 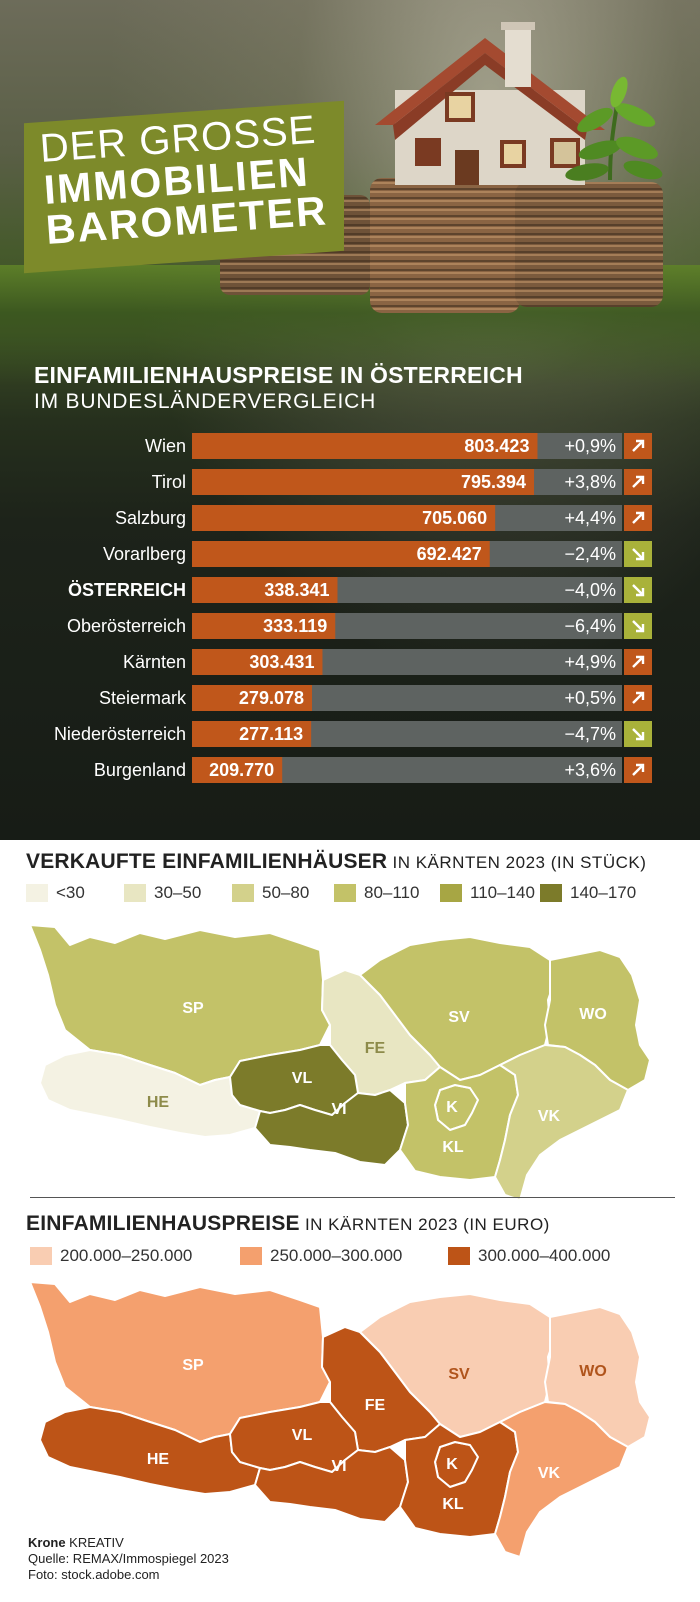 What do you see at coordinates (352, 1197) in the screenshot?
I see `section-divider` at bounding box center [352, 1197].